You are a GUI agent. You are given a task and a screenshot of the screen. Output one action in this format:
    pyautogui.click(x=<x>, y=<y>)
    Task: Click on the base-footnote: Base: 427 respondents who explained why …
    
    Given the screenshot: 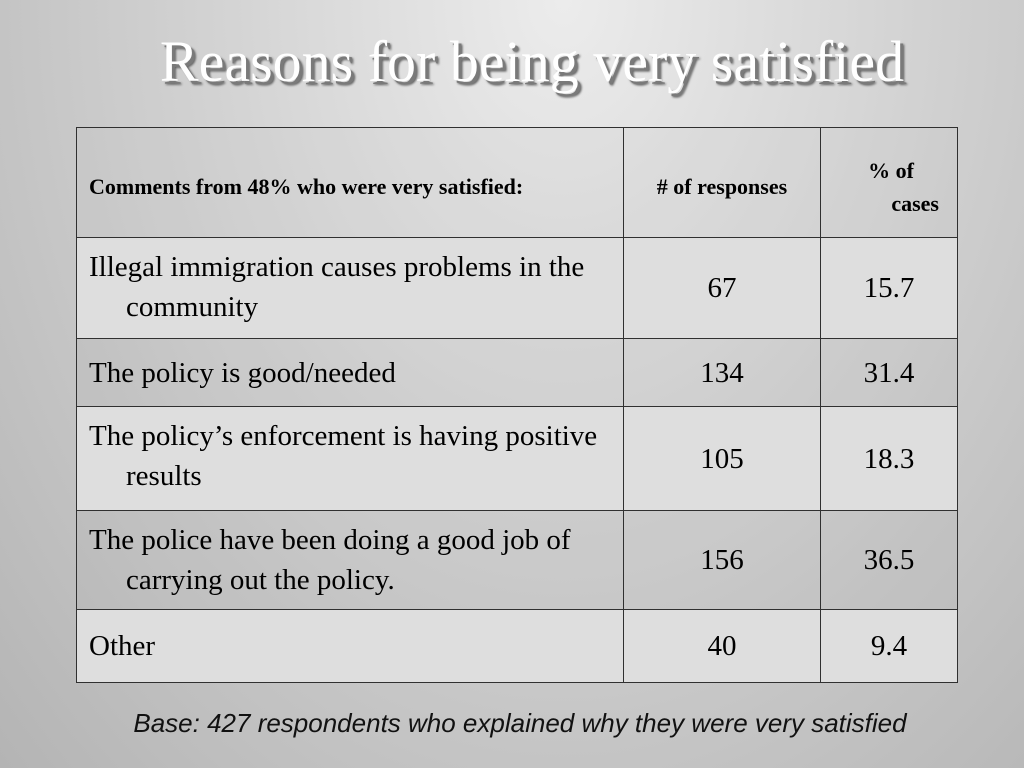 What is the action you would take?
    pyautogui.click(x=520, y=723)
    